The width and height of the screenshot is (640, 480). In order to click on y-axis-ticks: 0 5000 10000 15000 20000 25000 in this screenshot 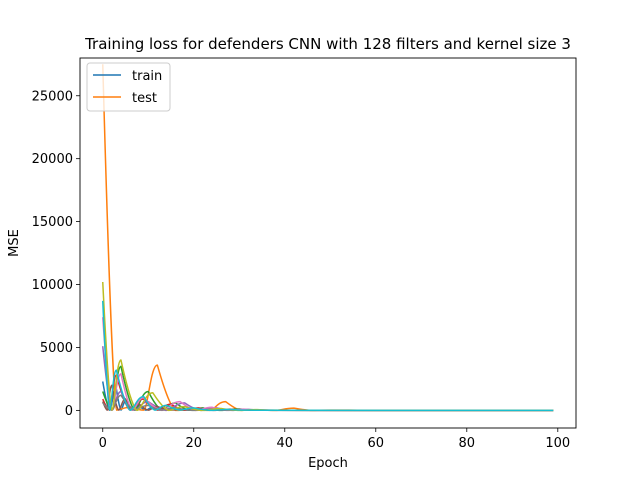, I will do `click(56, 254)`.